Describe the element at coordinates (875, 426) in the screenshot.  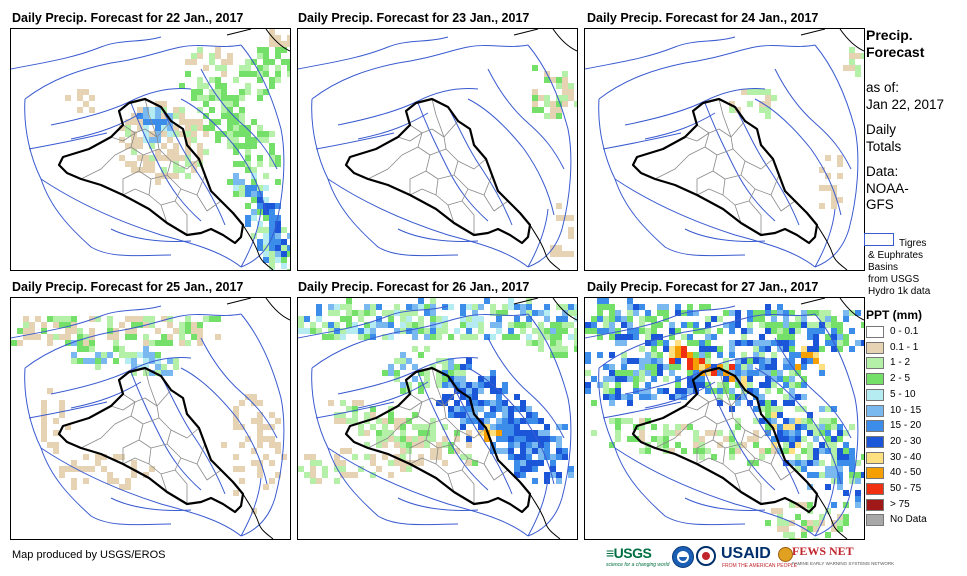
I see `legend-swatch` at that location.